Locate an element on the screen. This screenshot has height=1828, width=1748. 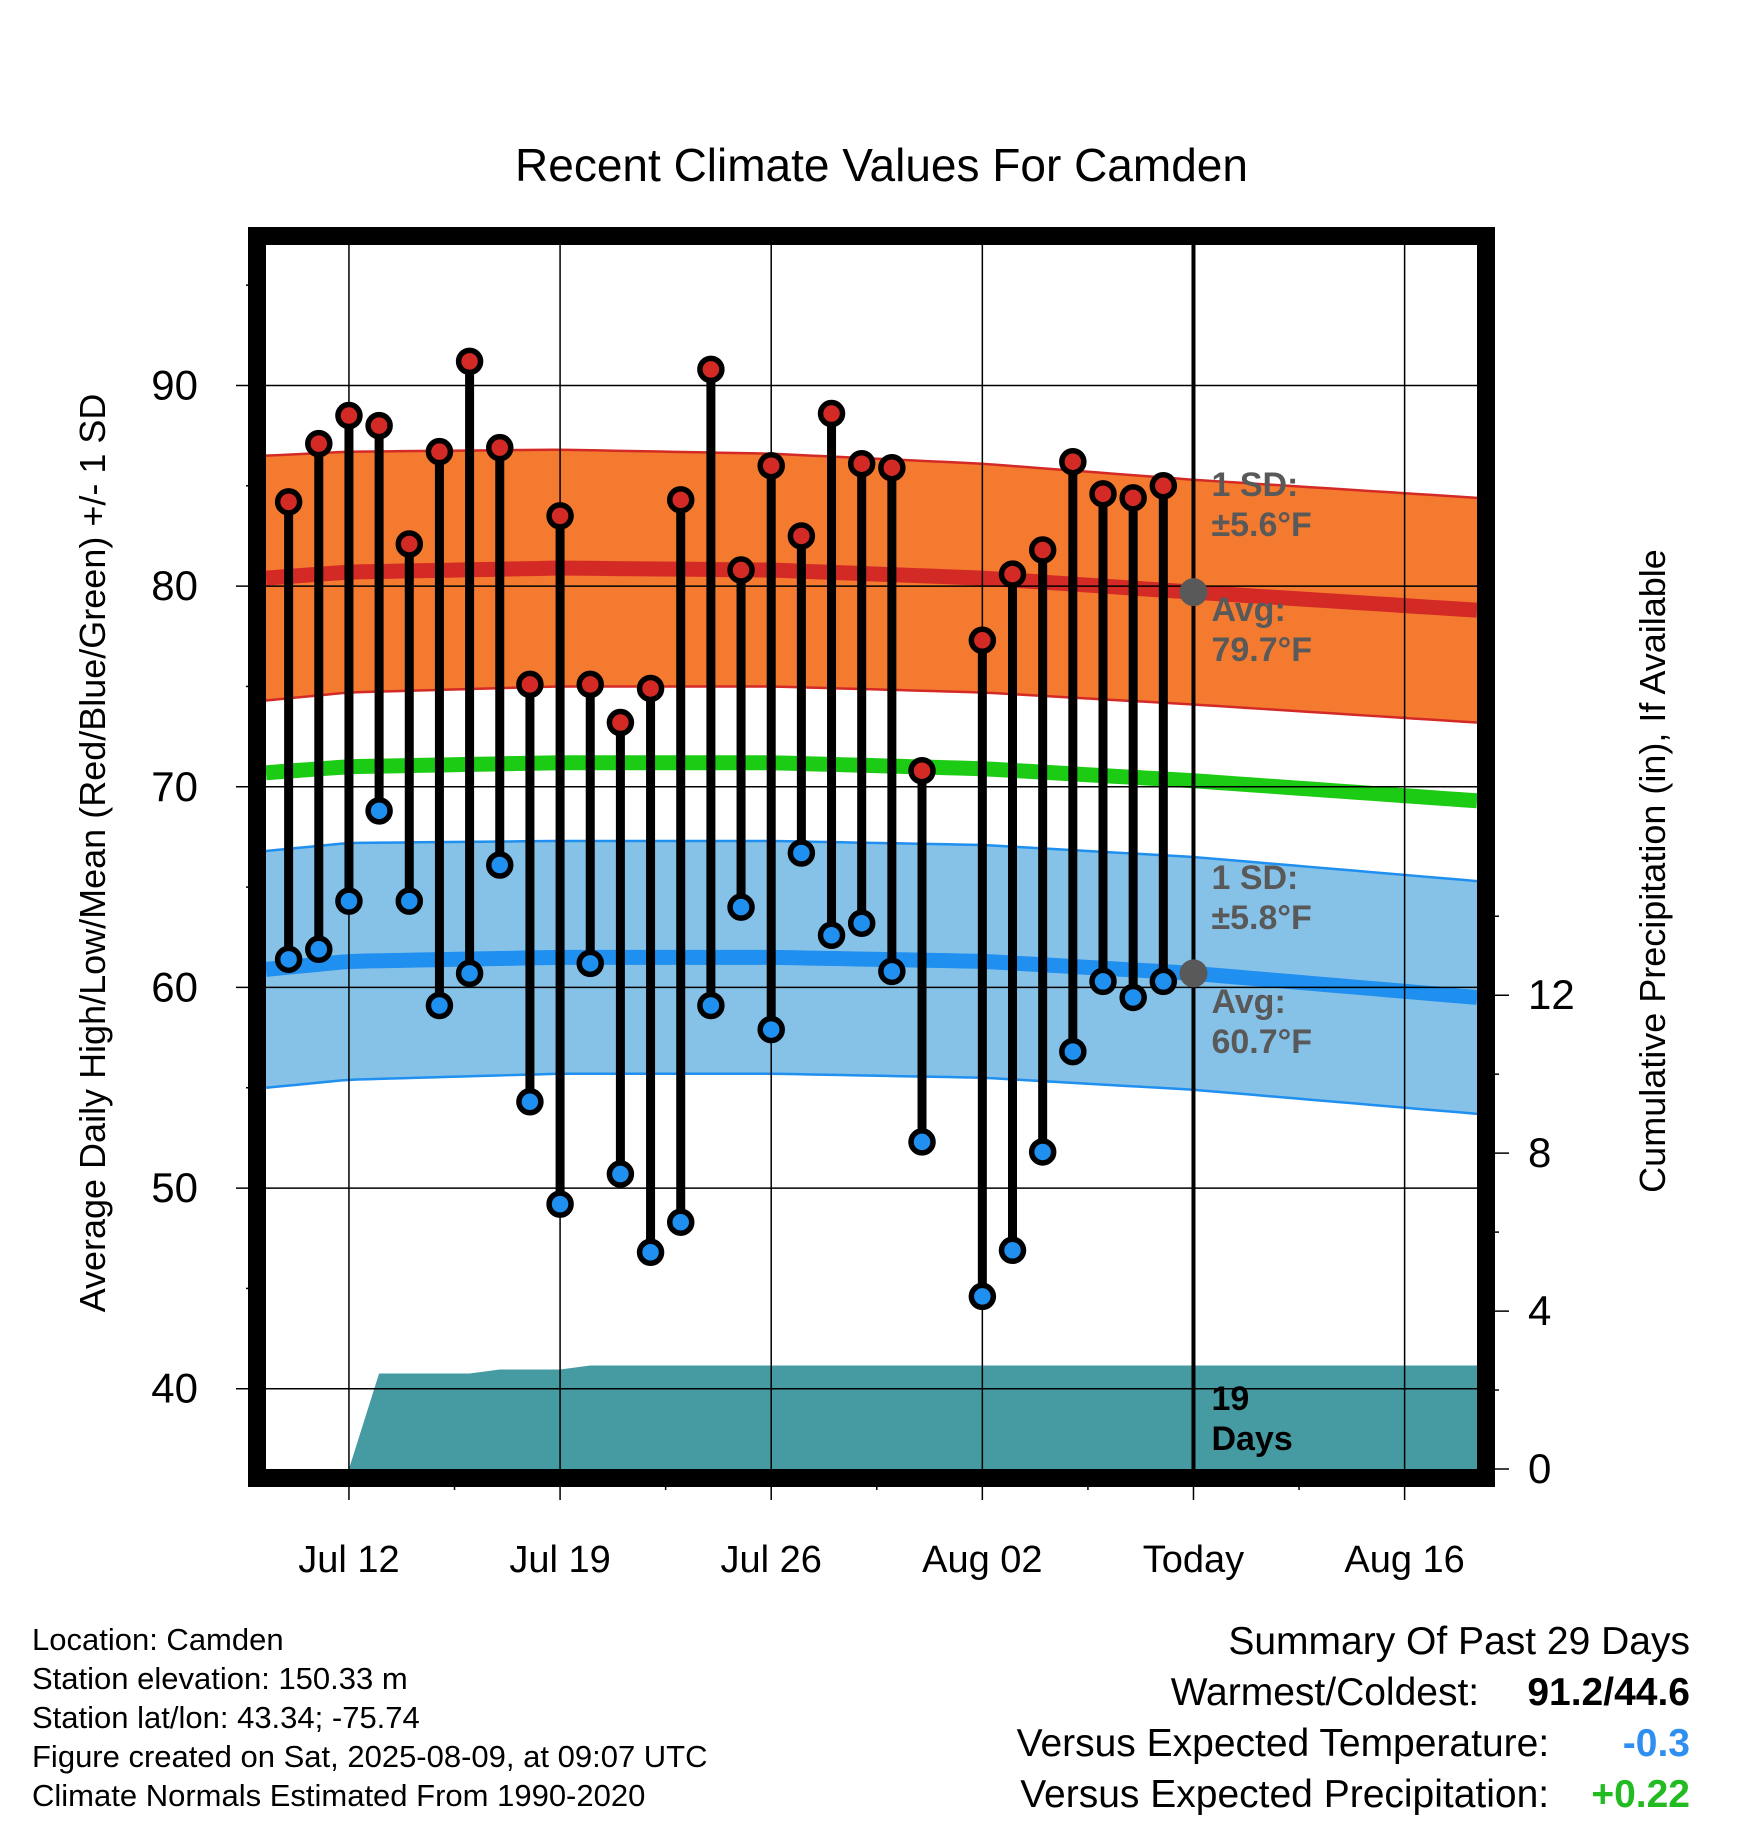
y-tick-label: 40 is located at coordinates (174, 1388).